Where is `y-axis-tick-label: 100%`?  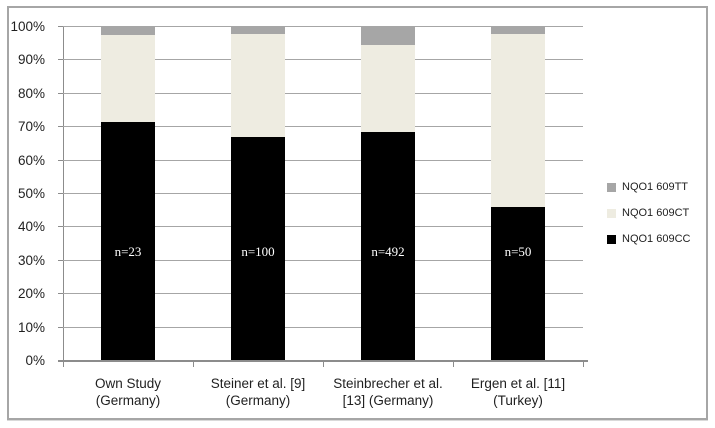 y-axis-tick-label: 100% is located at coordinates (26, 27).